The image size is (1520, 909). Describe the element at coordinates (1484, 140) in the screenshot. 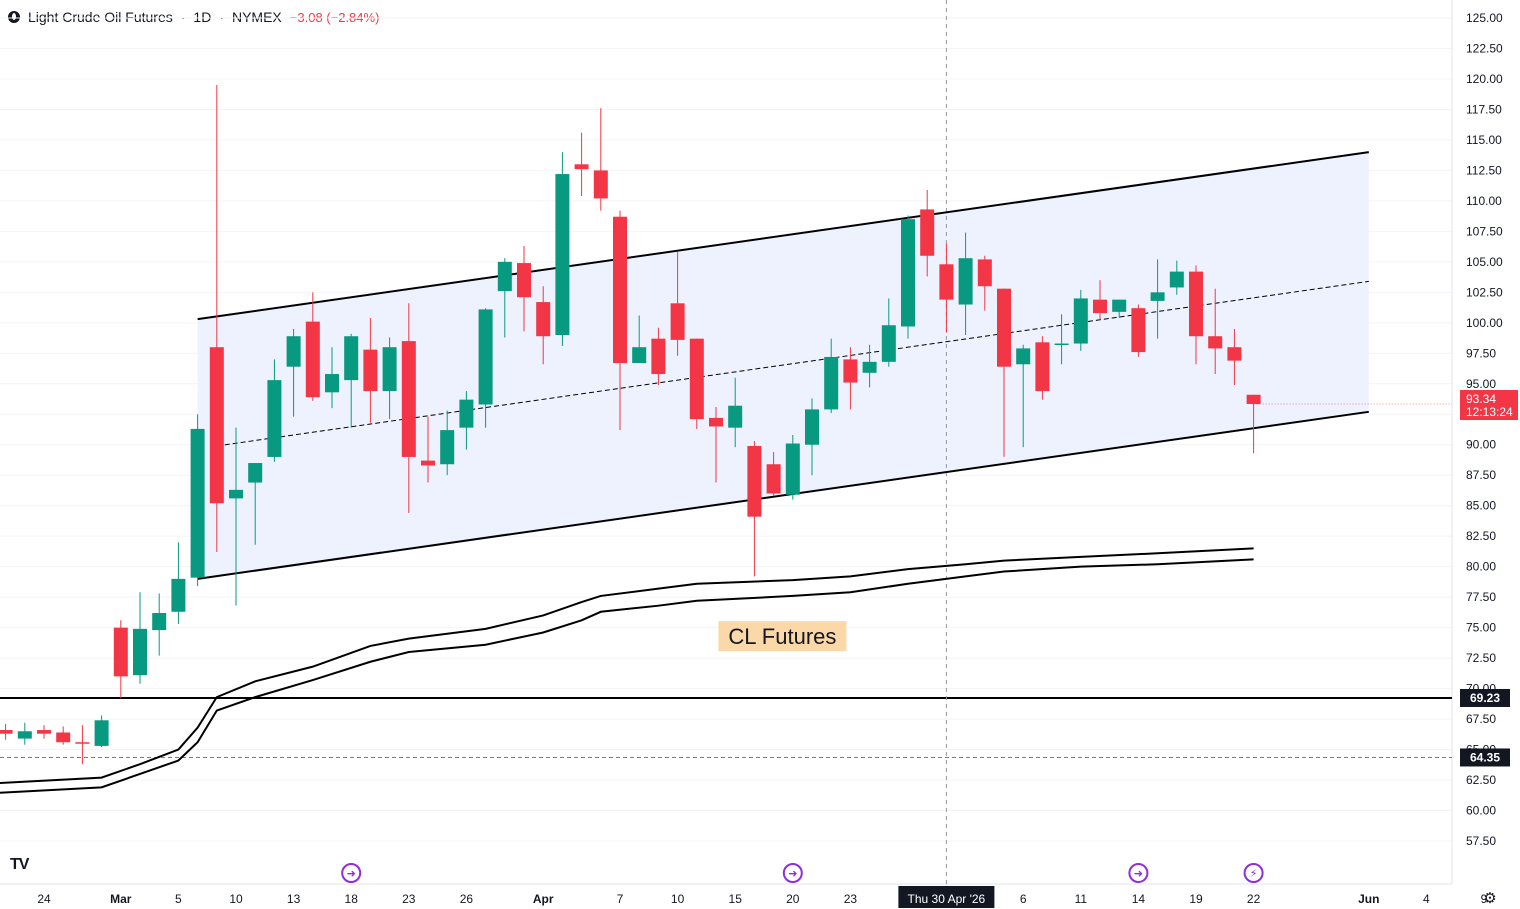

I see `price-tick-label: 115.00` at that location.